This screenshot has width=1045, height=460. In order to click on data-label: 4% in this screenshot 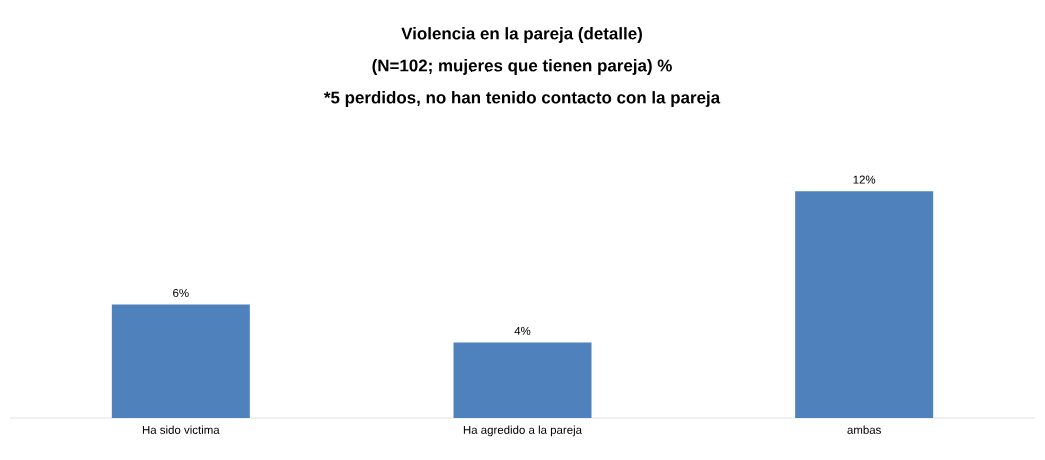, I will do `click(522, 330)`.